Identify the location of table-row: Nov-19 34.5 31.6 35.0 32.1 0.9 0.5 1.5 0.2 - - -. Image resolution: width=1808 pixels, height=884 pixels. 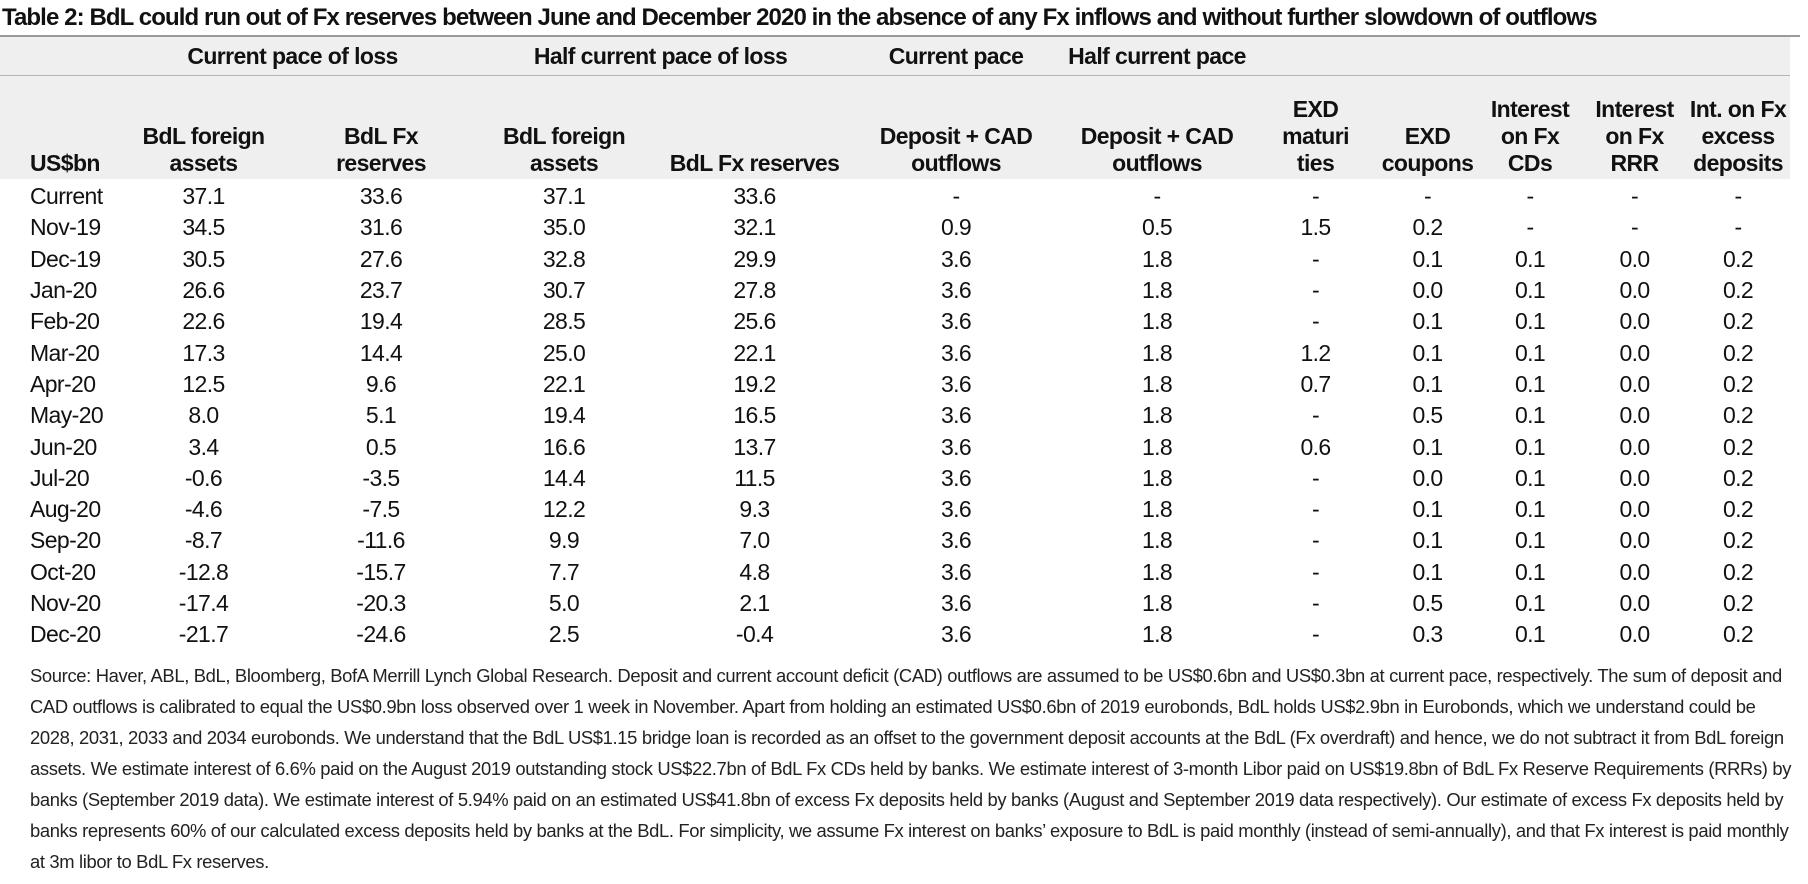
(895, 227).